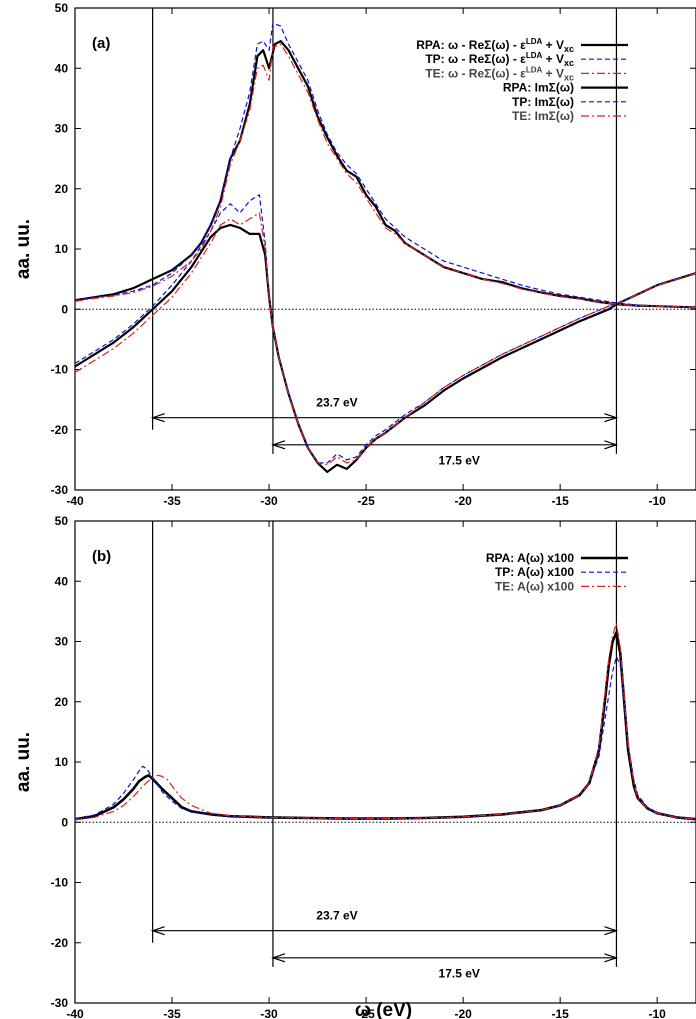 The width and height of the screenshot is (696, 1019). What do you see at coordinates (499, 73) in the screenshot?
I see `legend-label: TE: ω - ReΣ(ω) - εLDA + Vxc` at bounding box center [499, 73].